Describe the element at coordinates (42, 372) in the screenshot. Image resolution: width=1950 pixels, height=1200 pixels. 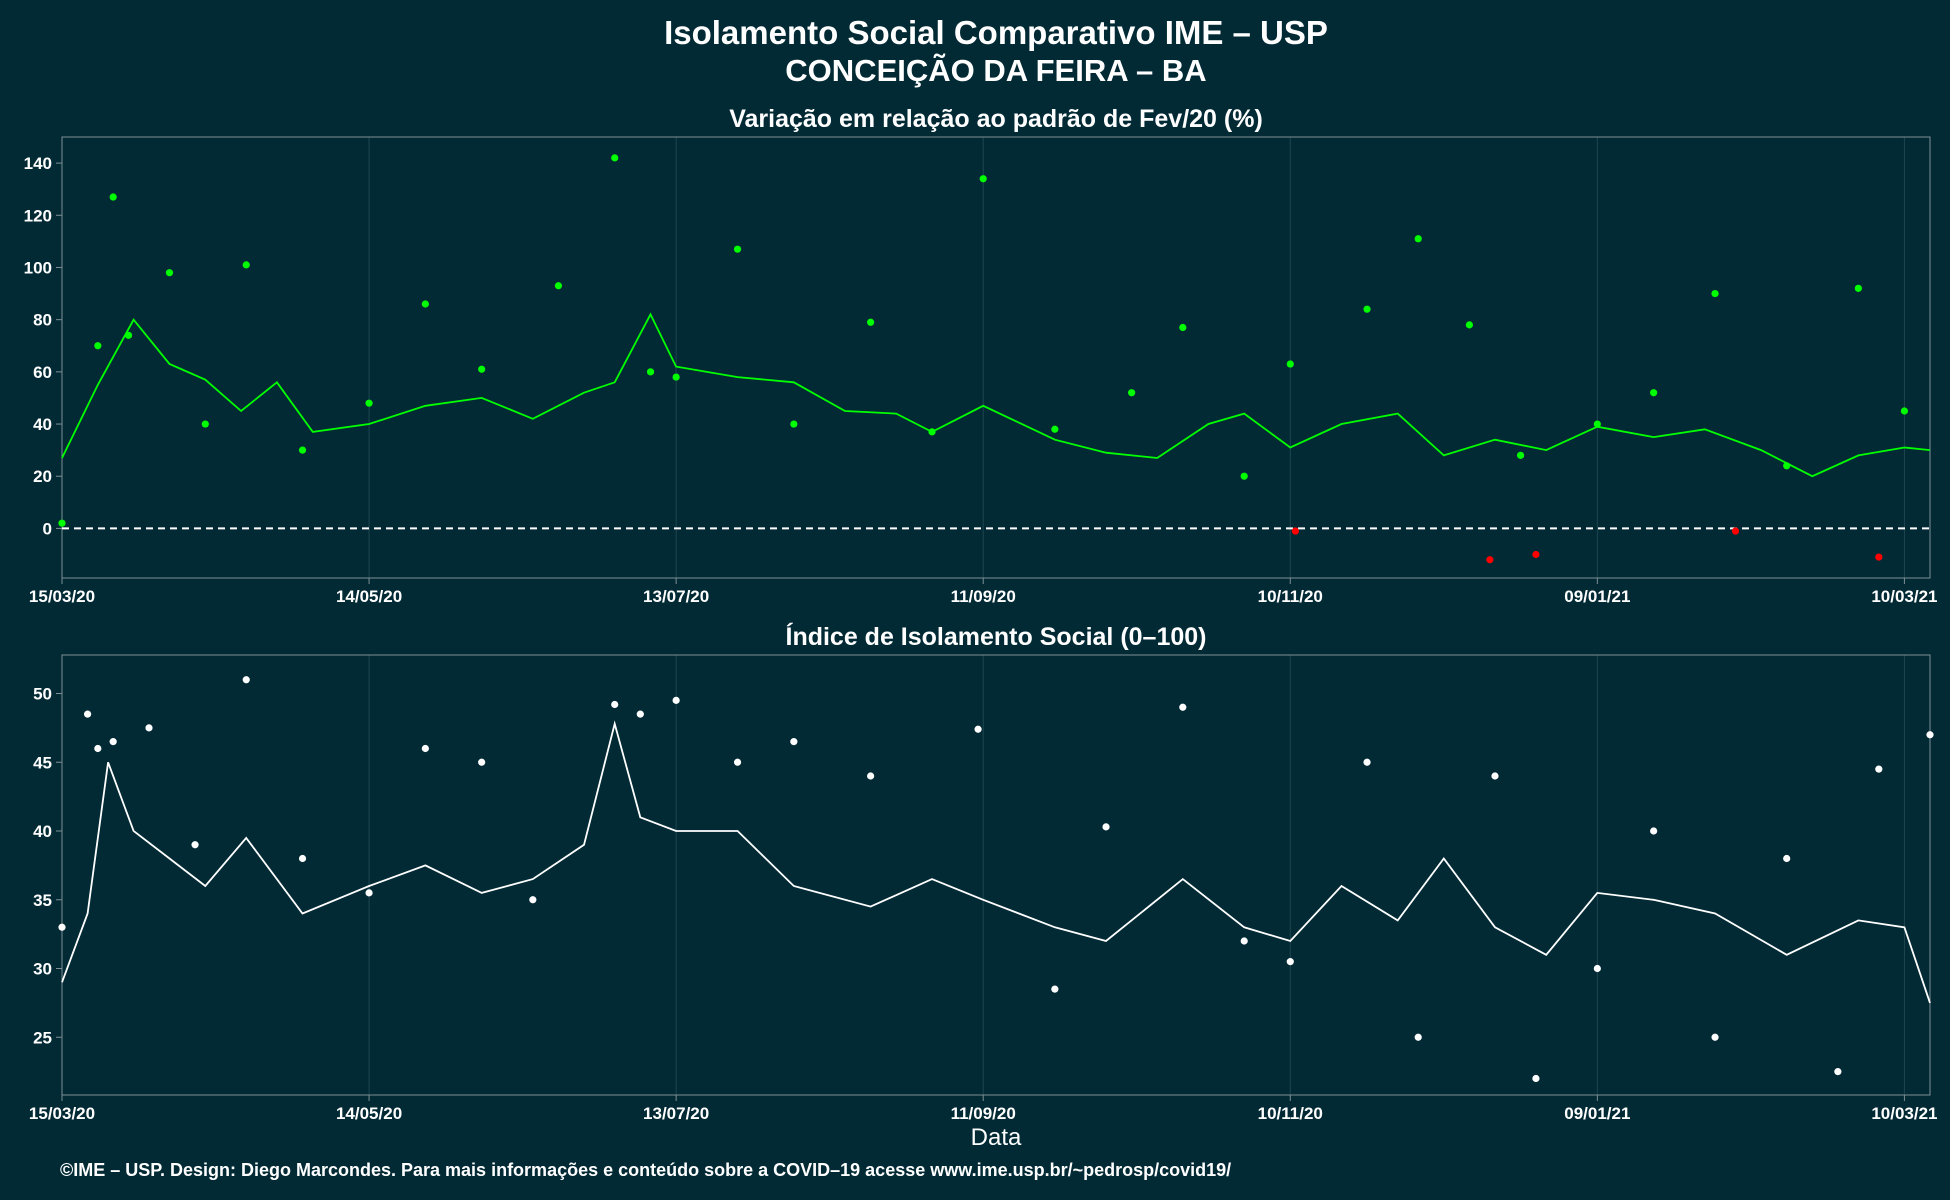
I see `y-tick-label: 60` at that location.